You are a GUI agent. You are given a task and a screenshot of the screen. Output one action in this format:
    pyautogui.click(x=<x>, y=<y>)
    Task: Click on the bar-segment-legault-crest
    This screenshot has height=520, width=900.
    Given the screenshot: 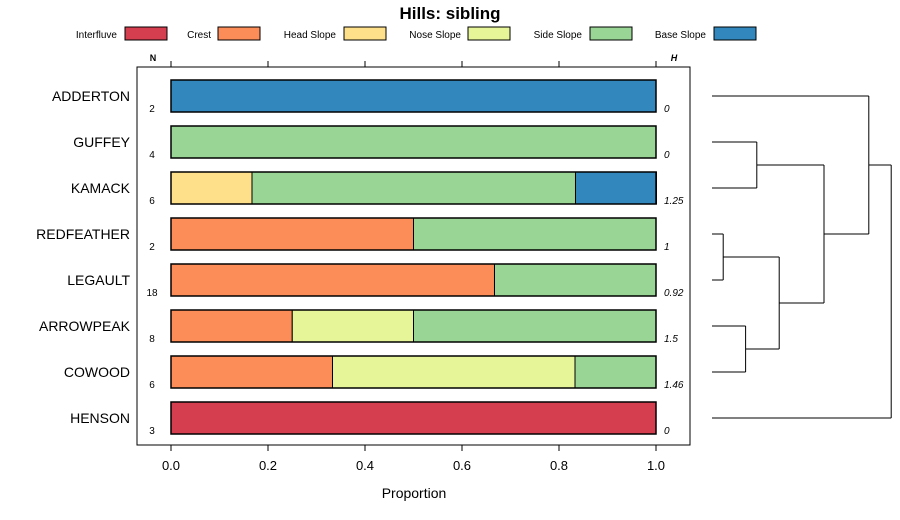 What is the action you would take?
    pyautogui.click(x=332, y=280)
    